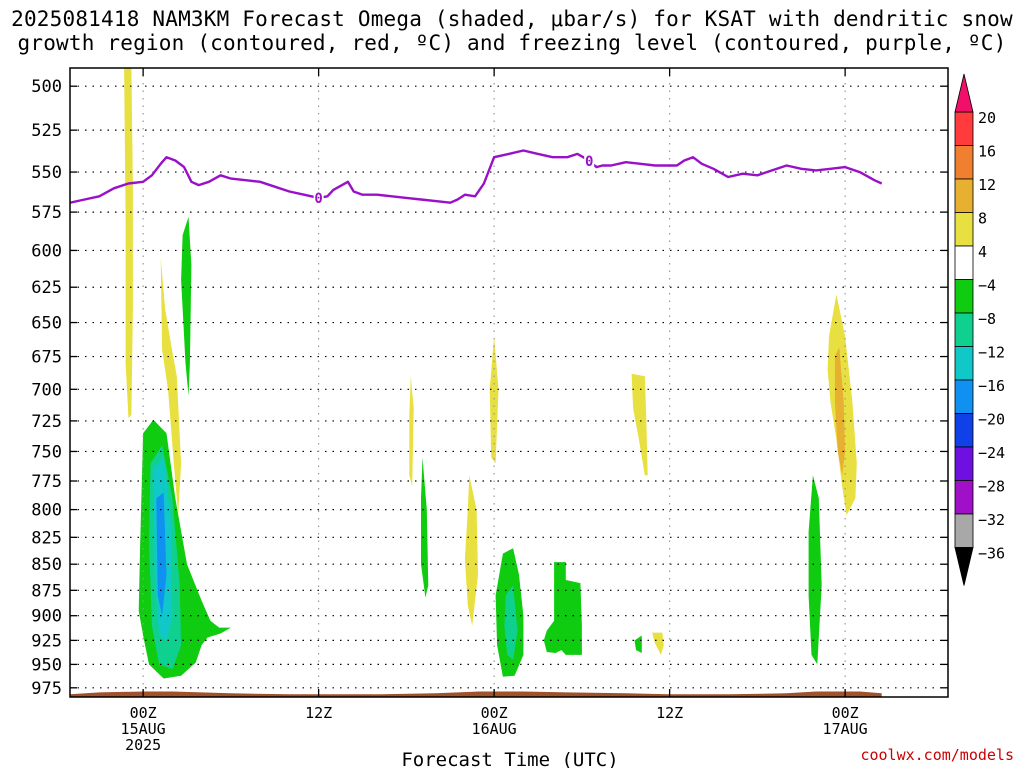 This screenshot has height=768, width=1024. I want to click on y-tick-label: 750, so click(46, 452).